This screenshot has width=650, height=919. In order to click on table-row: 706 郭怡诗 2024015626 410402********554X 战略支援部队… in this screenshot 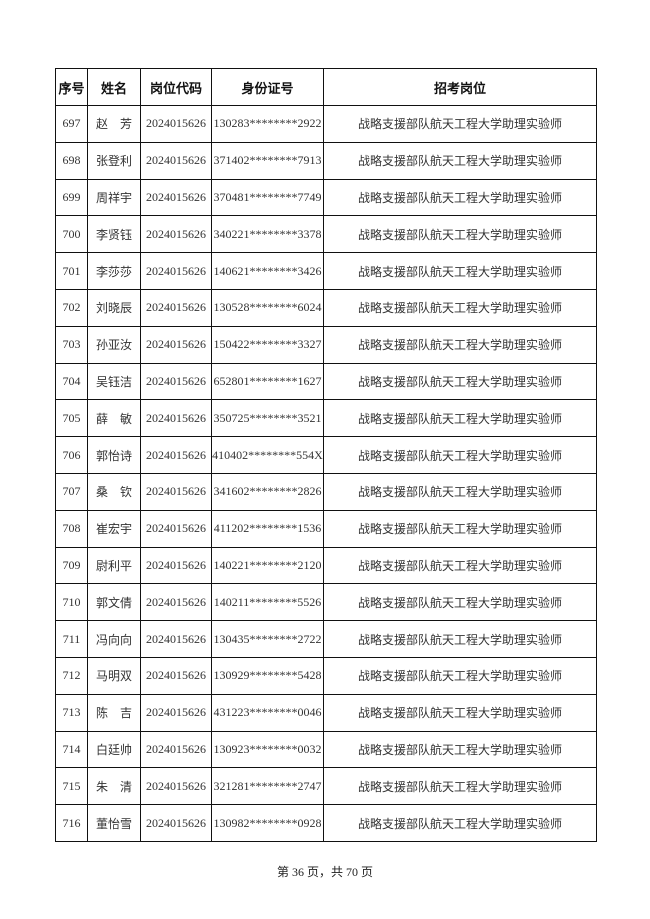, I will do `click(326, 455)`.